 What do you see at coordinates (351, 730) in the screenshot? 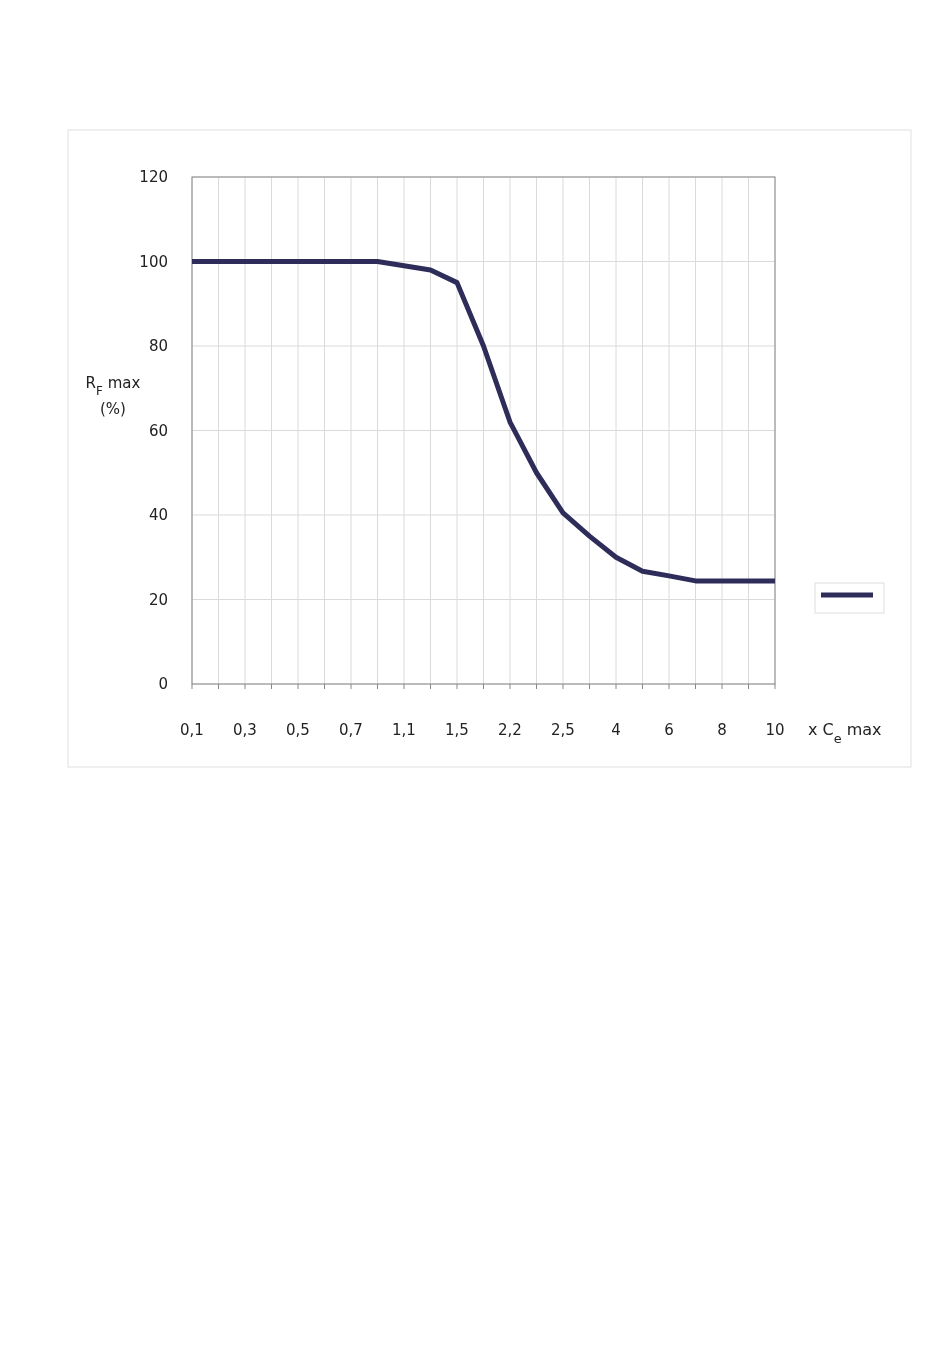
I see `x-tick-label: 0,7` at bounding box center [351, 730].